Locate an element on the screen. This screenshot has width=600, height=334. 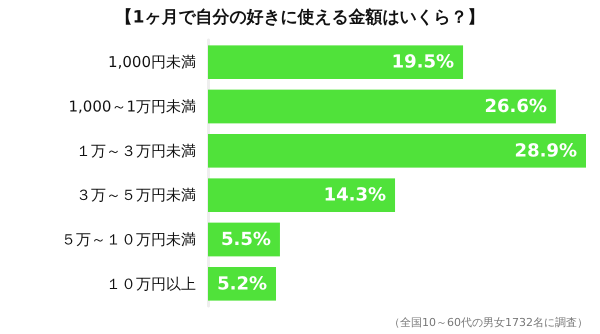
y-tick-label: １０万円以上 is located at coordinates (151, 283).